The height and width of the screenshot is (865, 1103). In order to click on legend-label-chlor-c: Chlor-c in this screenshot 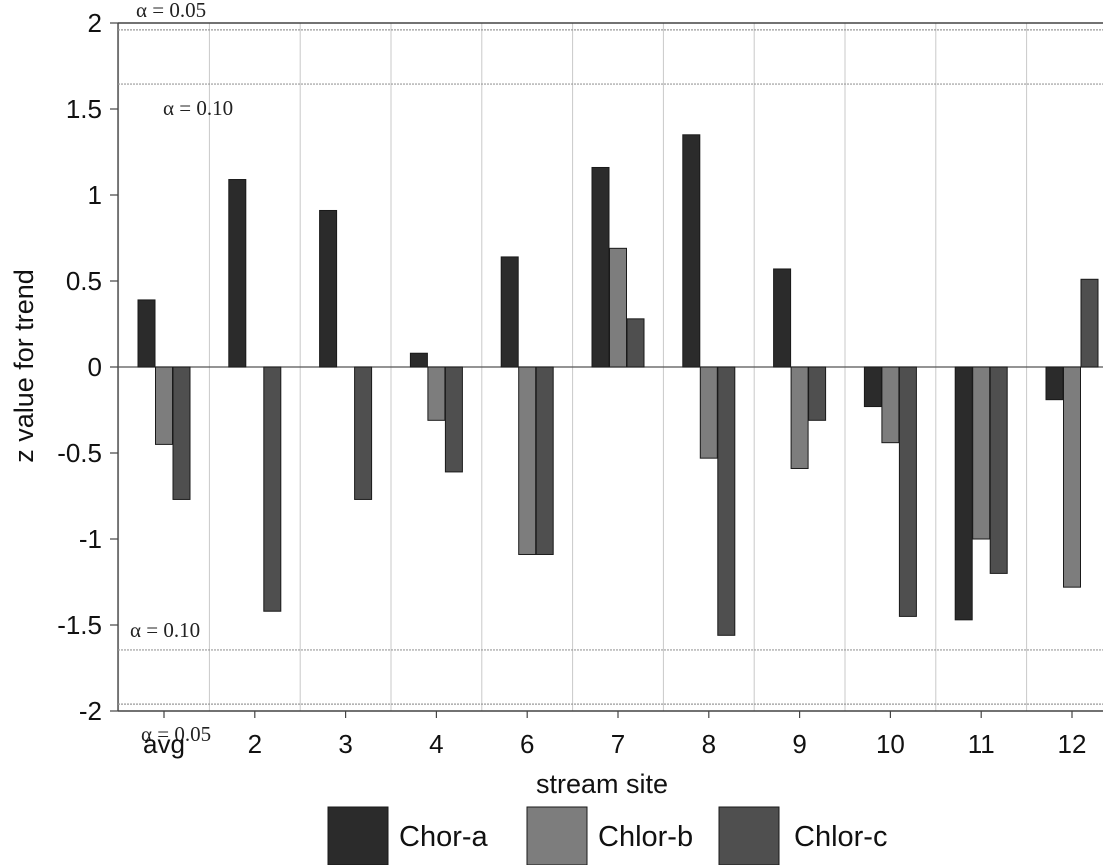, I will do `click(840, 837)`.